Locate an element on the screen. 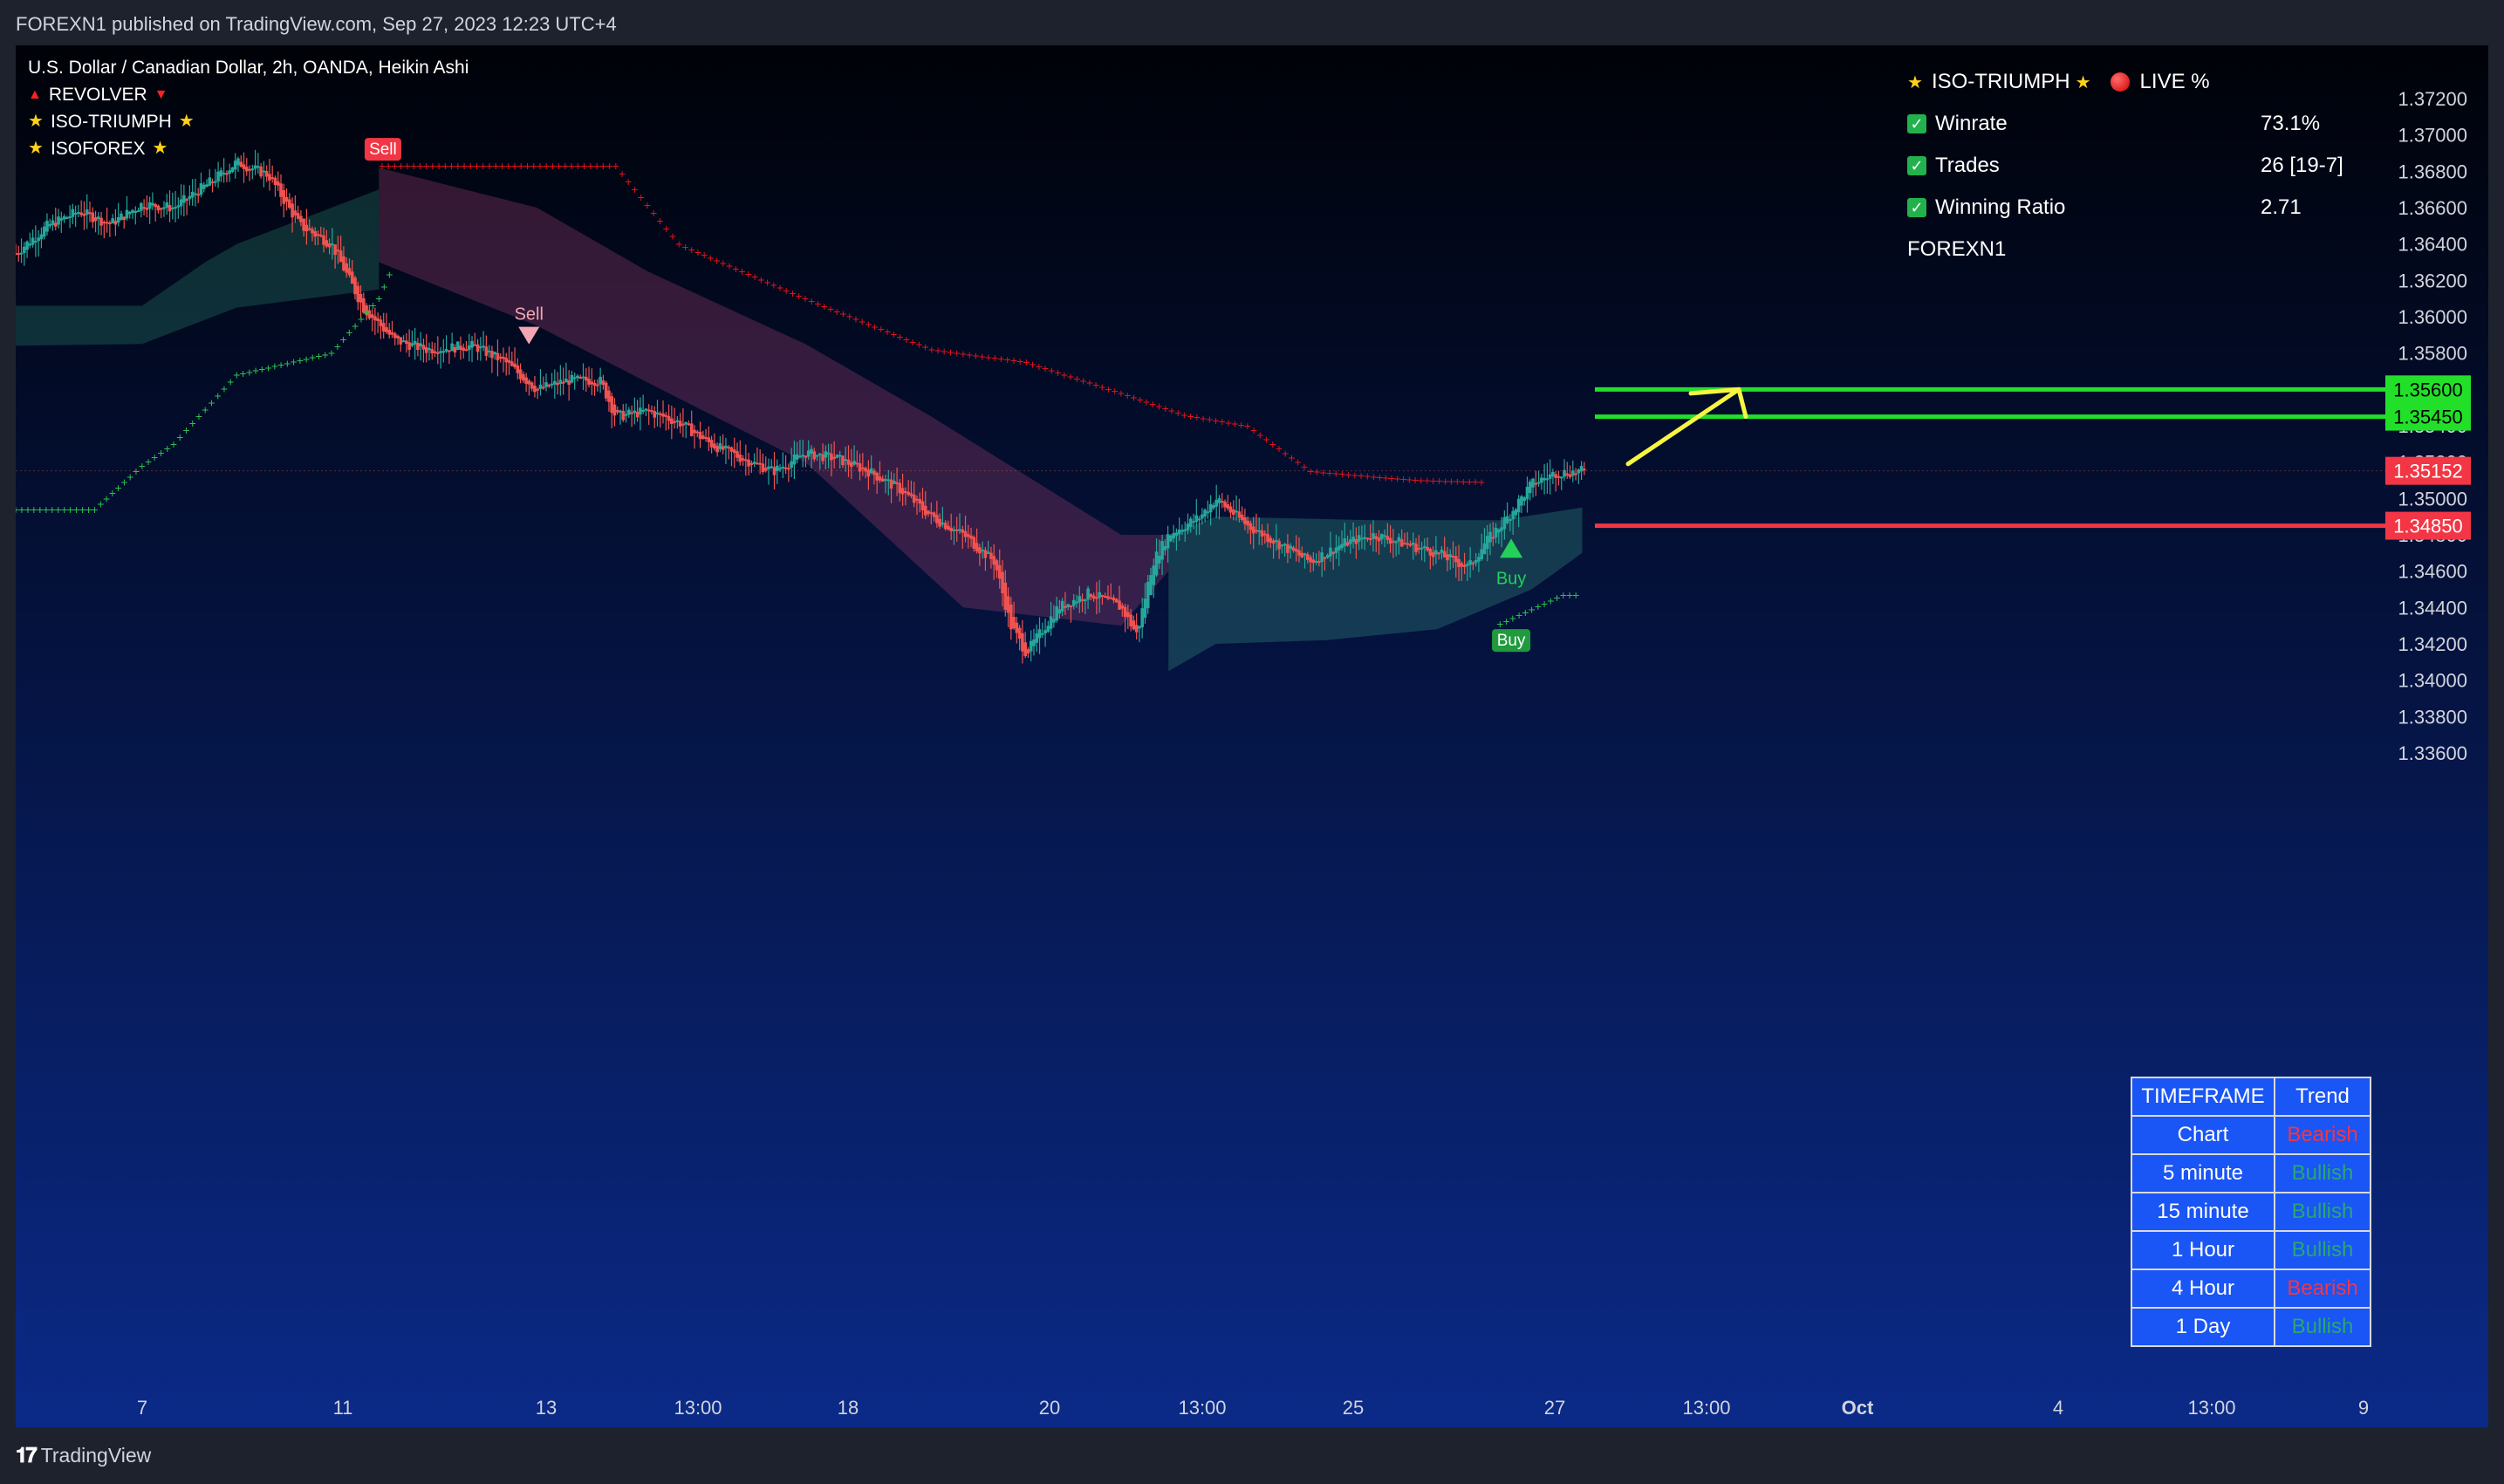 Image resolution: width=2504 pixels, height=1484 pixels. price-tick-label: 1.36400 is located at coordinates (2432, 245).